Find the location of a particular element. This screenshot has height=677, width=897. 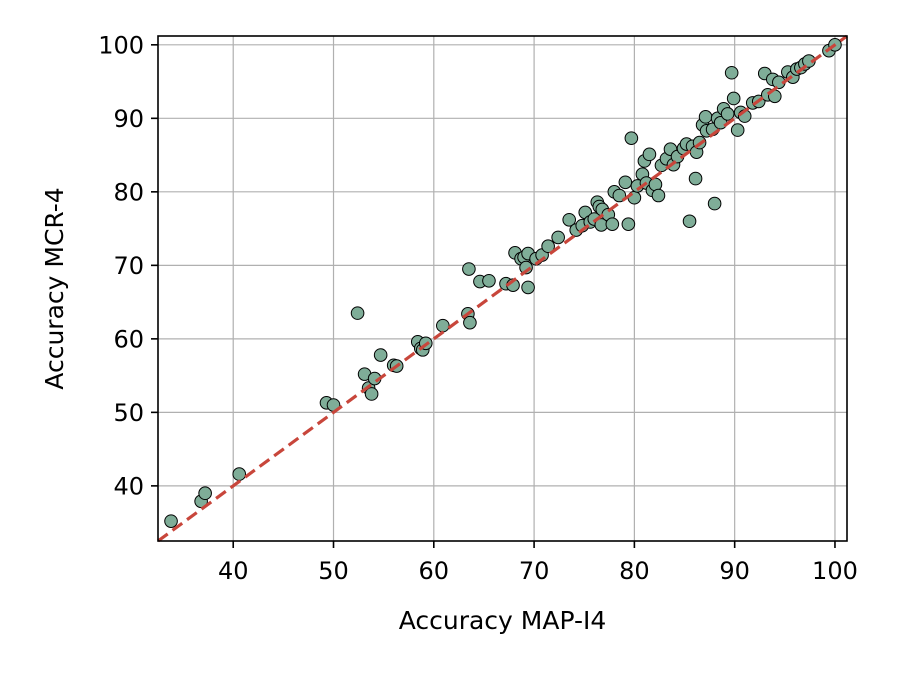

x-tick-label: 70 is located at coordinates (534, 571).